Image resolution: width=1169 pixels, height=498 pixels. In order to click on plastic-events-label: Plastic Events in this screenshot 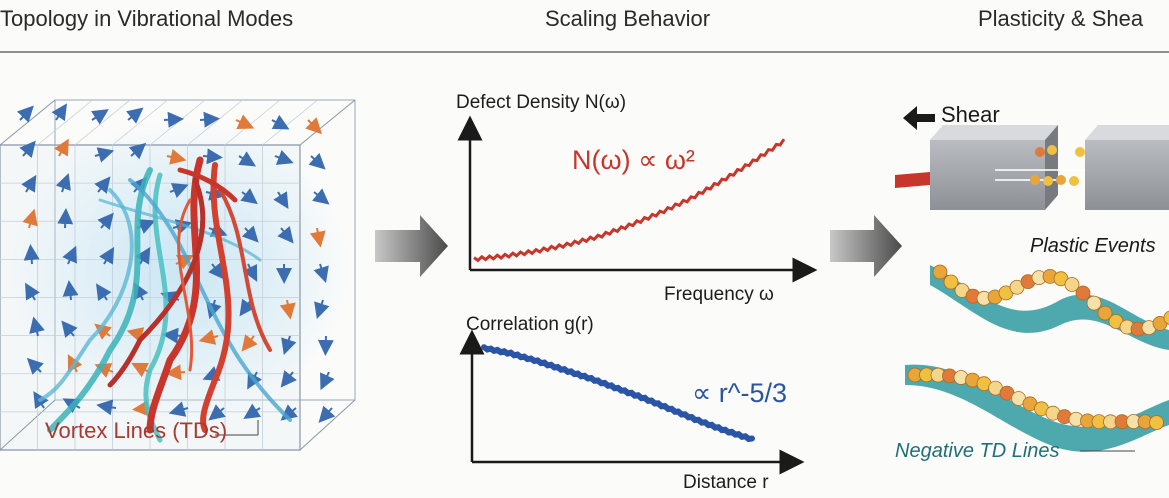, I will do `click(1093, 246)`.